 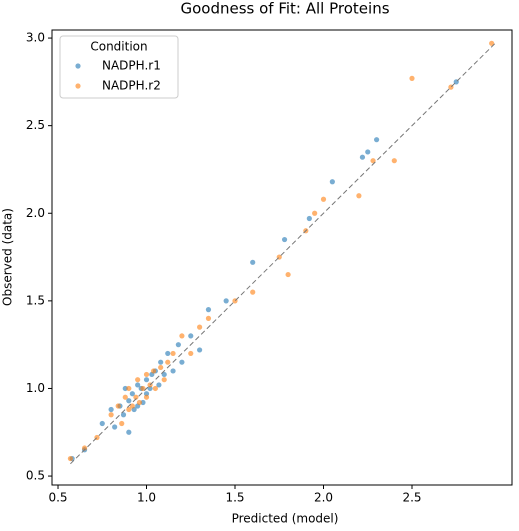 I want to click on x-tick-label: 0.5, so click(x=57, y=498).